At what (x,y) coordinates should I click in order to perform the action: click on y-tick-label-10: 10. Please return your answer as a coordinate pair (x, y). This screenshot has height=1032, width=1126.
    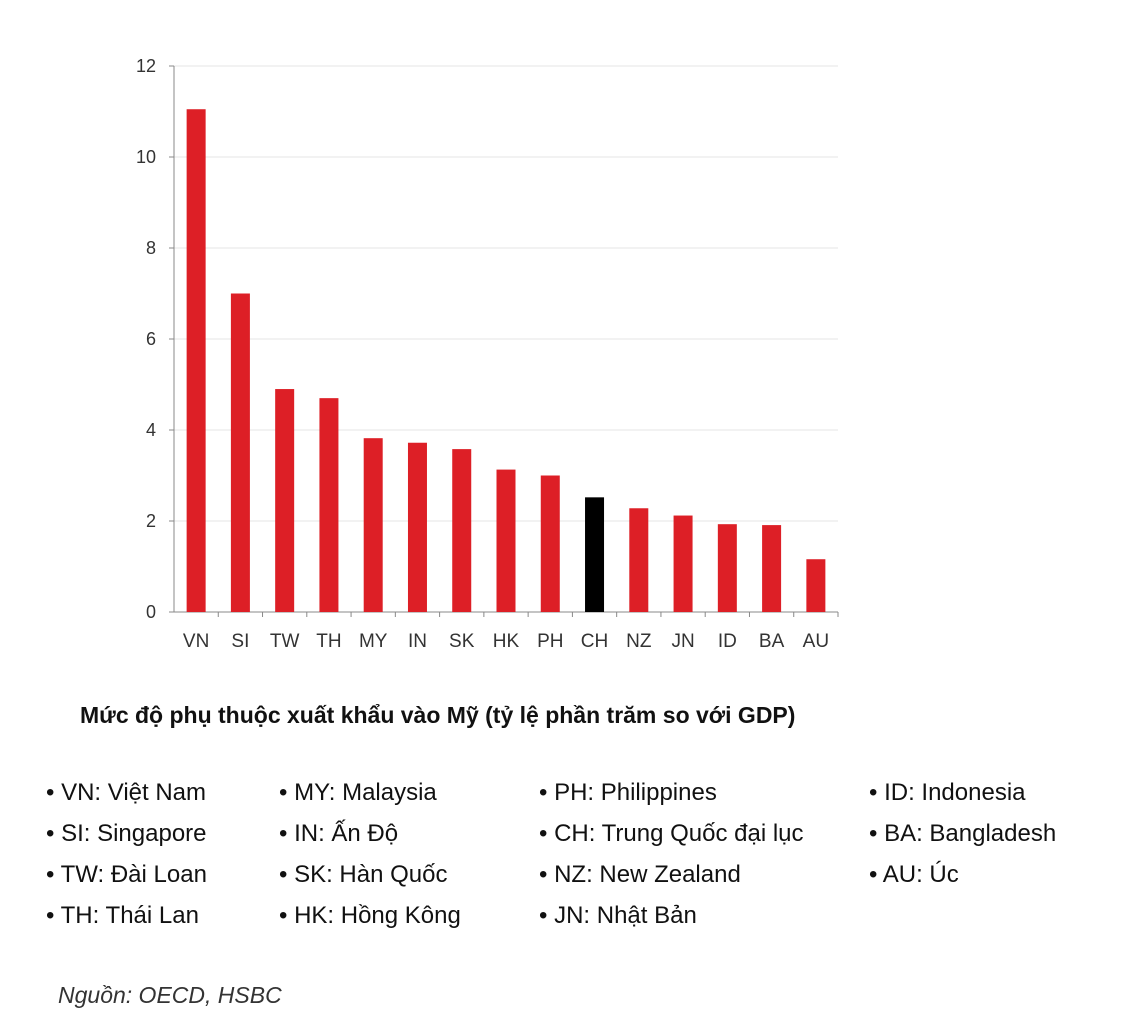
    Looking at the image, I should click on (146, 157).